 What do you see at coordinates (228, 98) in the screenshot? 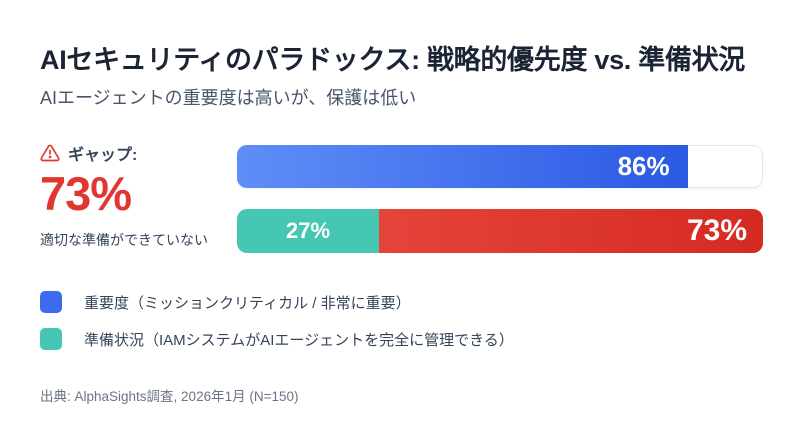
I see `page-subtitle: AIエージェントの重要度は高いが、保護は低い` at bounding box center [228, 98].